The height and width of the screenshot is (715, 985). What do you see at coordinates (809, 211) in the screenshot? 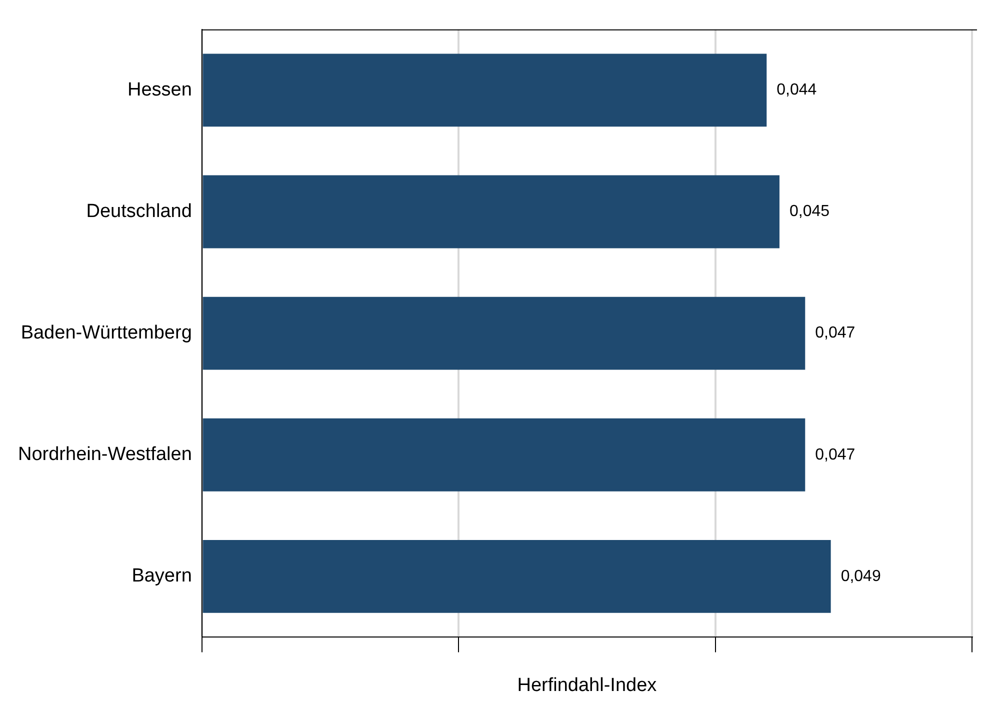
I see `data-label: 0,045` at bounding box center [809, 211].